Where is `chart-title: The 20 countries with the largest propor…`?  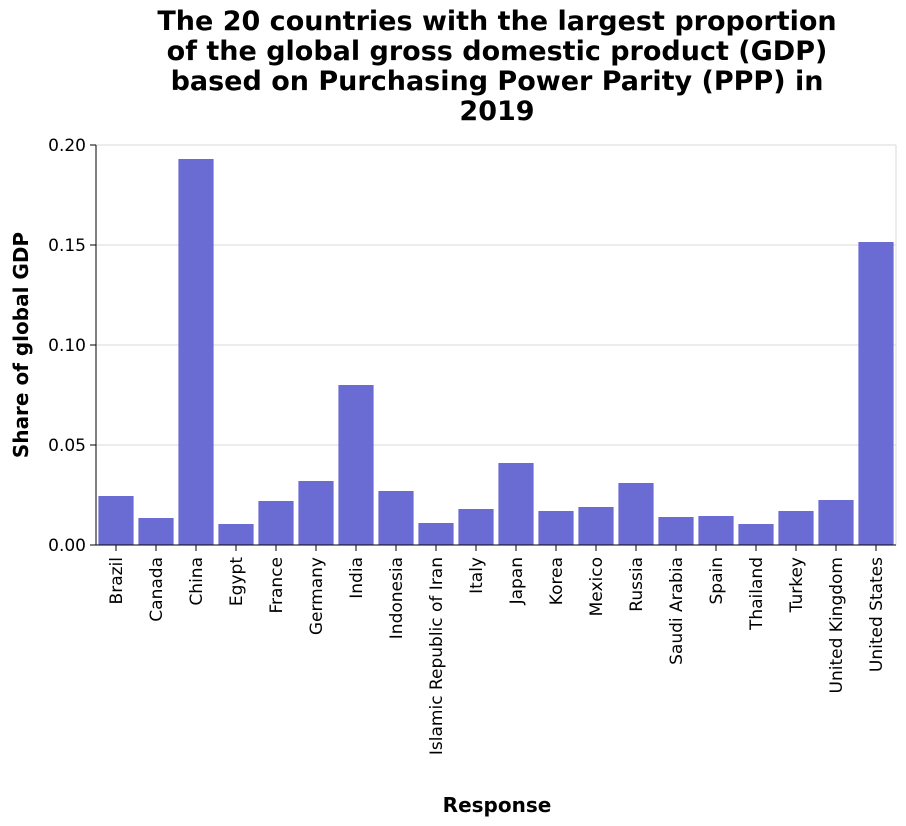
chart-title: The 20 countries with the largest propor… is located at coordinates (496, 66).